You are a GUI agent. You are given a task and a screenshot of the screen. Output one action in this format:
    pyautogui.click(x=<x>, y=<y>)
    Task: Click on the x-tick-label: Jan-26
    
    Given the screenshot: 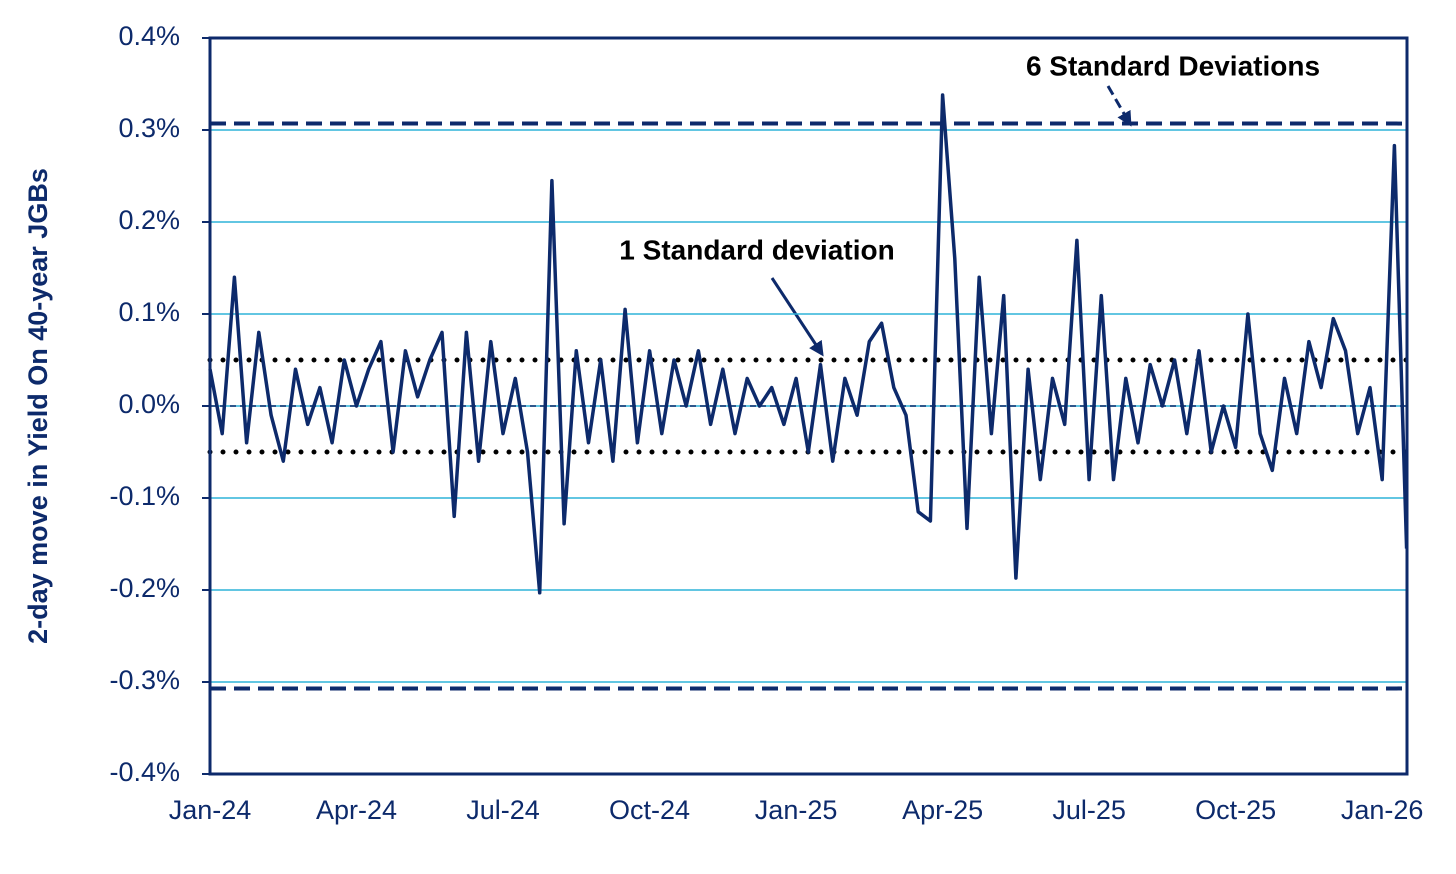 What is the action you would take?
    pyautogui.click(x=1382, y=810)
    